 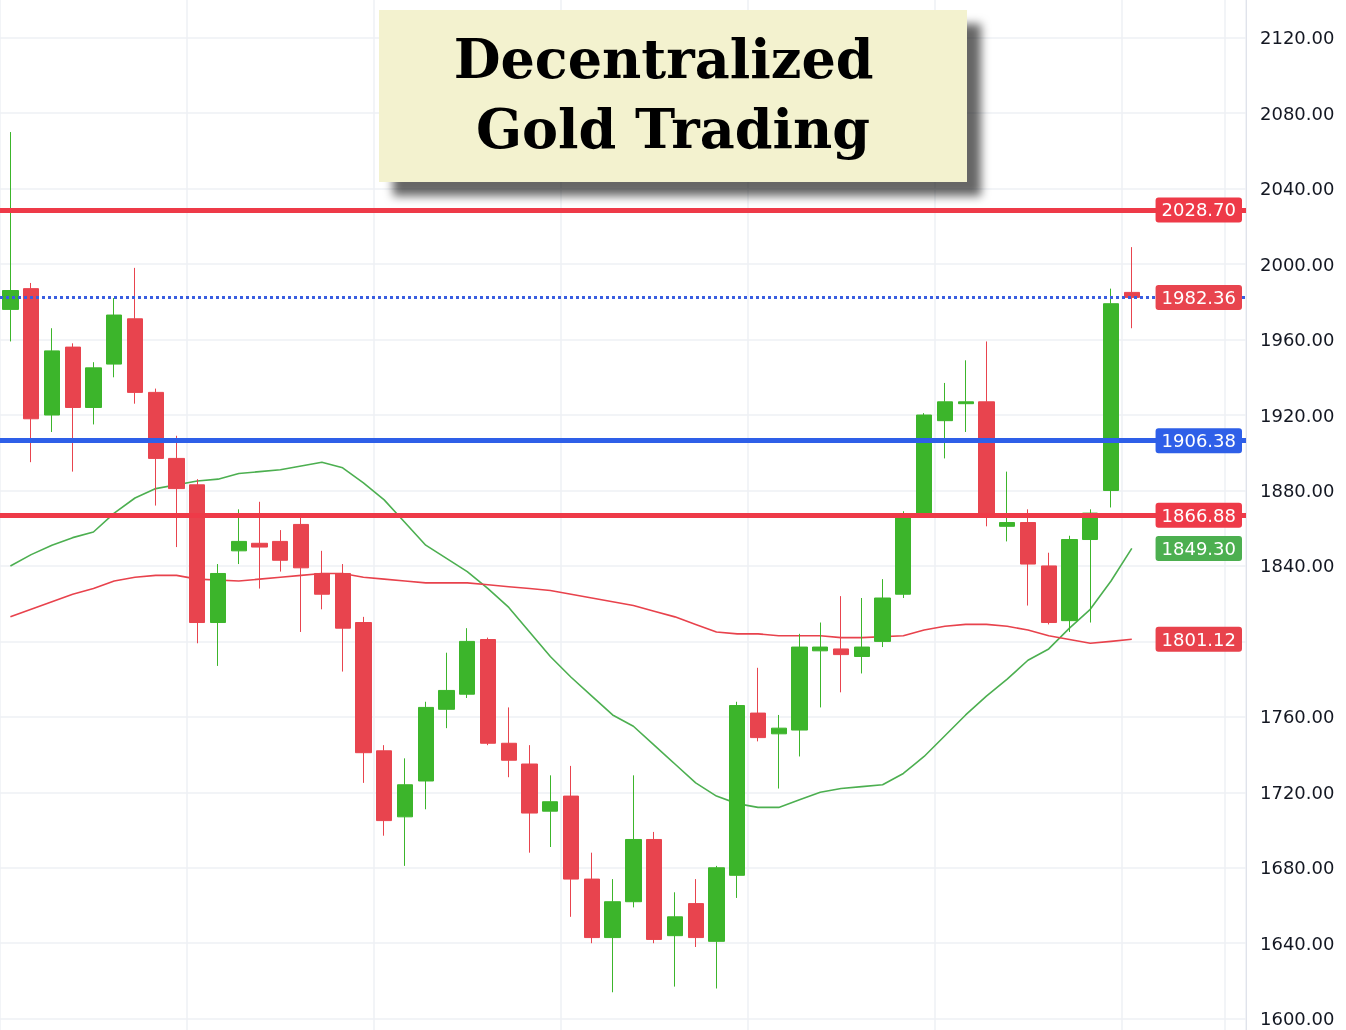 I want to click on y-tick-label: 1600.00, so click(x=1297, y=1019).